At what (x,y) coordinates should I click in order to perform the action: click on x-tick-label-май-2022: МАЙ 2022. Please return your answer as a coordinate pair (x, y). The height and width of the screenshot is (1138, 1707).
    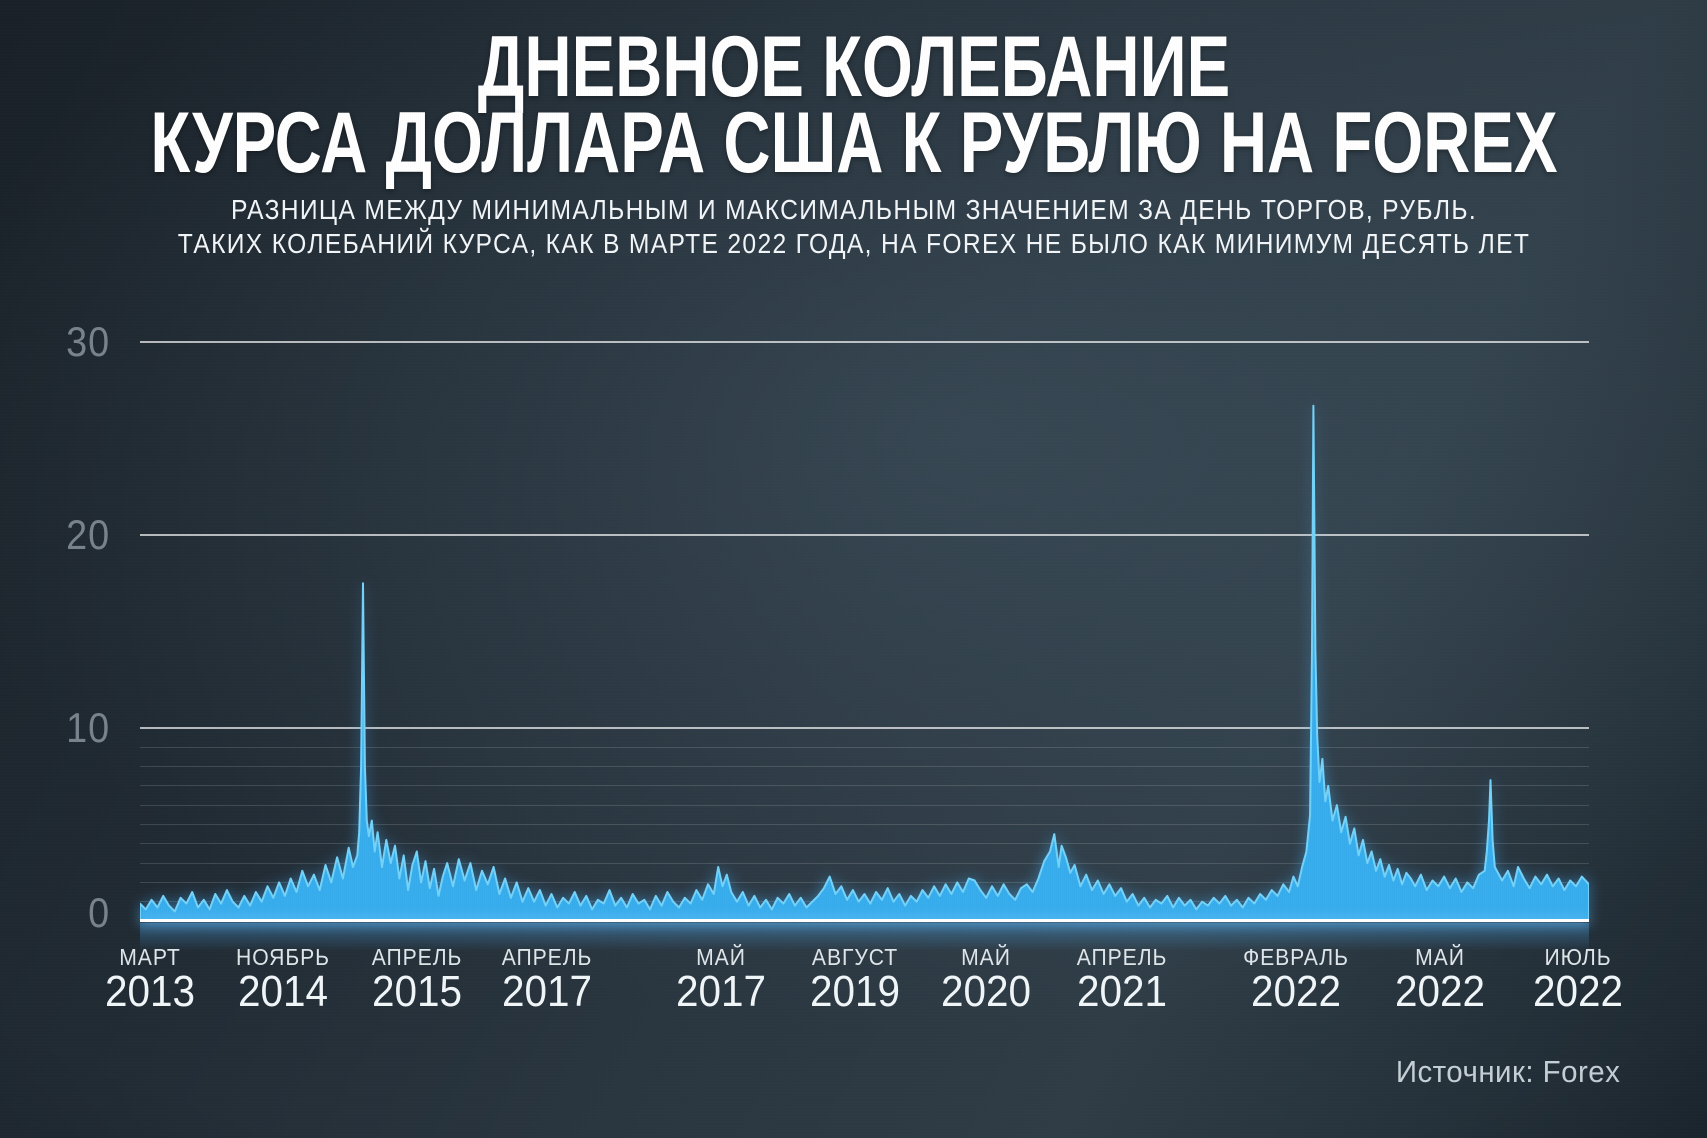
    Looking at the image, I should click on (1440, 979).